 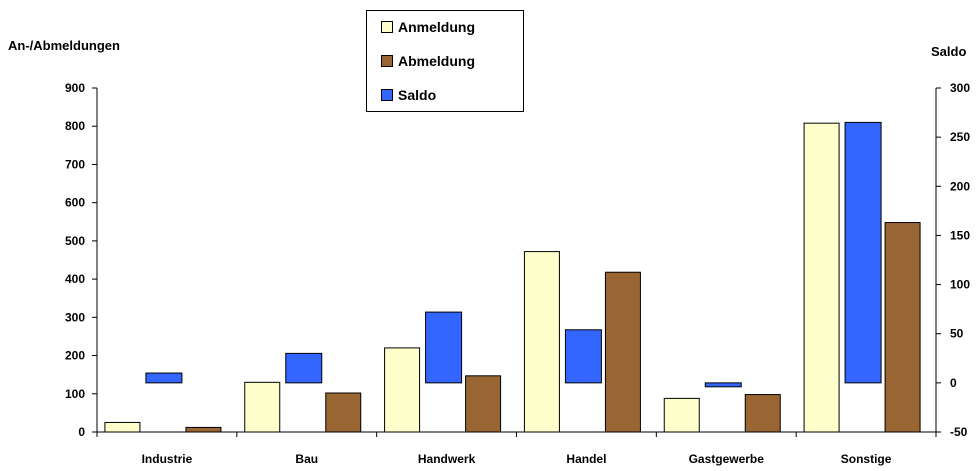 I want to click on y-right-tick-label-200: 200, so click(x=960, y=186).